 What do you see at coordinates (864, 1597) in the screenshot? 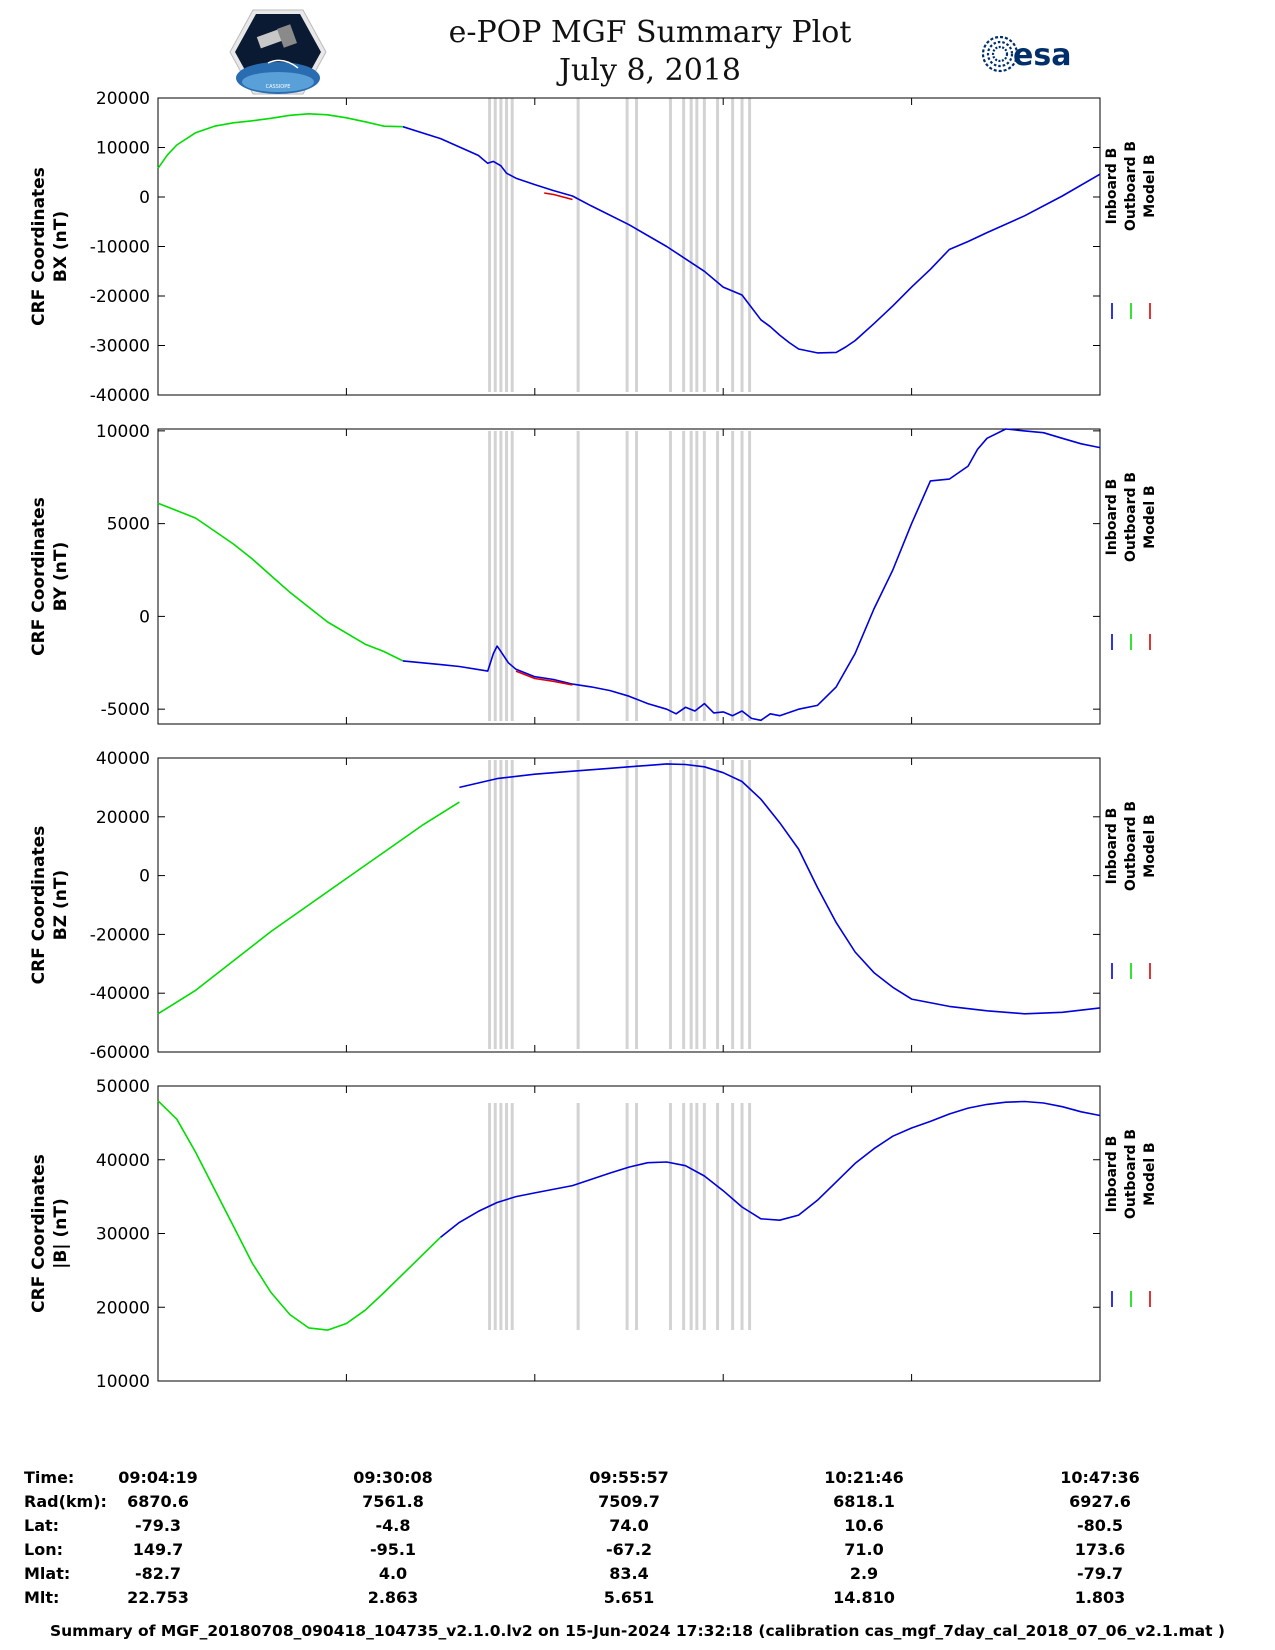
I see `info-value: 14.810` at bounding box center [864, 1597].